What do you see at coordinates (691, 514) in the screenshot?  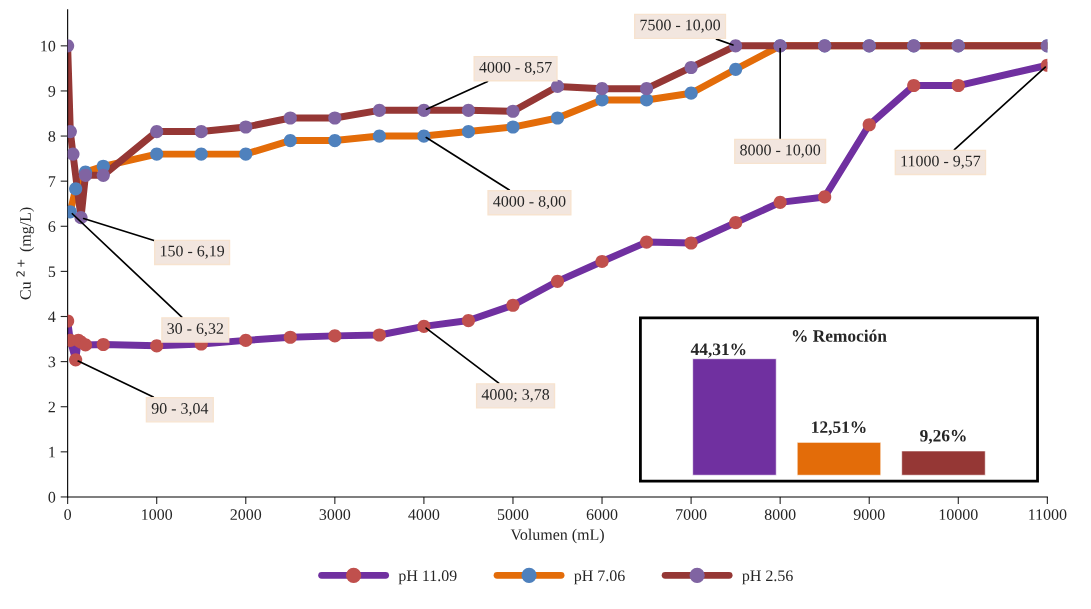 I see `x-tick-label: 7000` at bounding box center [691, 514].